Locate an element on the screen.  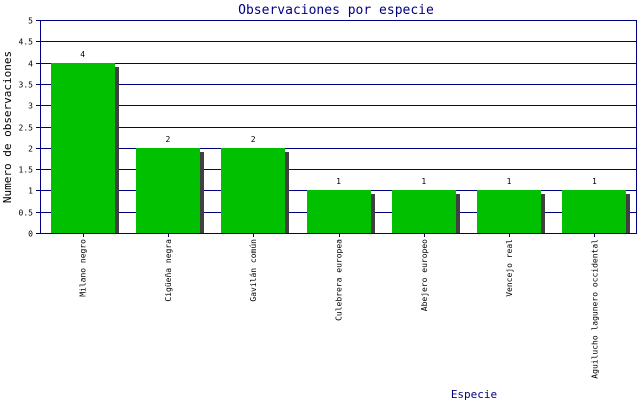
x-tick-label: Aguilucho lagunero occidental is located at coordinates (594, 309).